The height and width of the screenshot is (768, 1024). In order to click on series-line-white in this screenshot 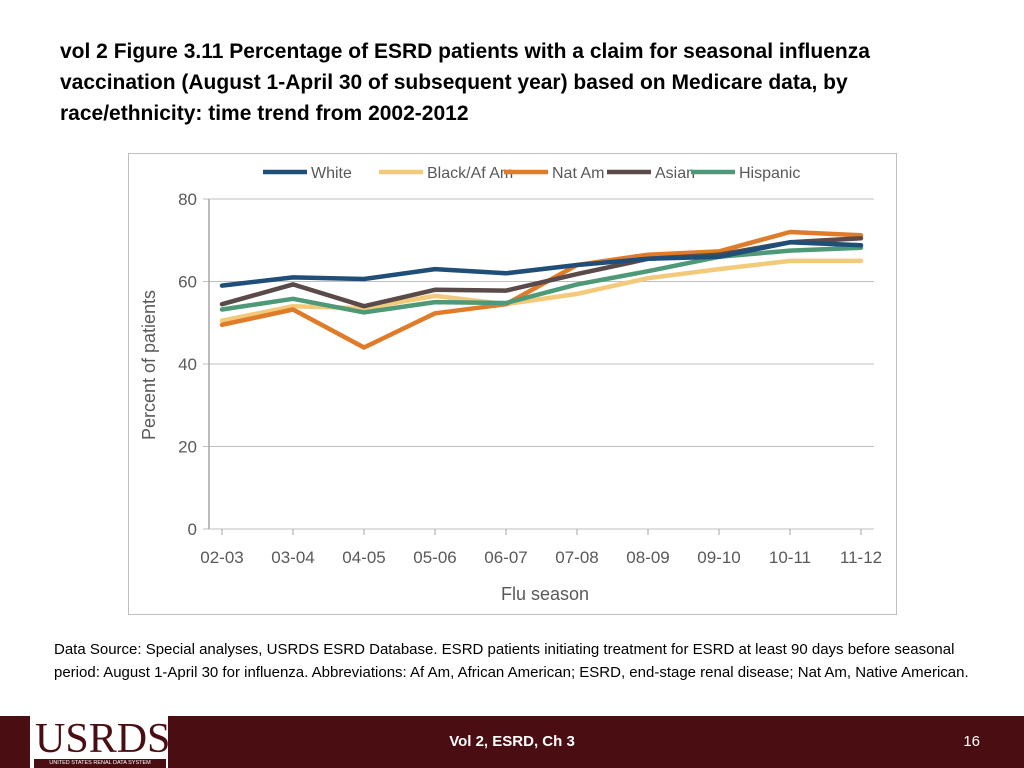, I will do `click(541, 264)`.